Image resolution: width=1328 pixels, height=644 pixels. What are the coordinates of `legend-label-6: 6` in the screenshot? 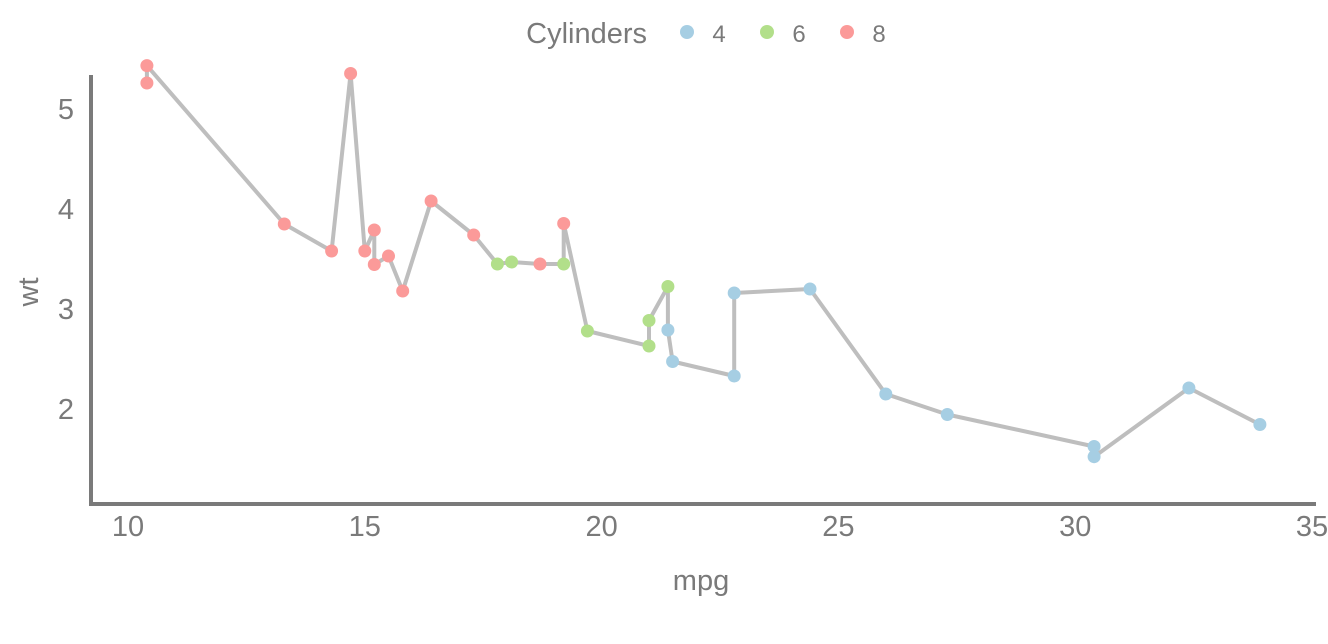 It's located at (798, 34).